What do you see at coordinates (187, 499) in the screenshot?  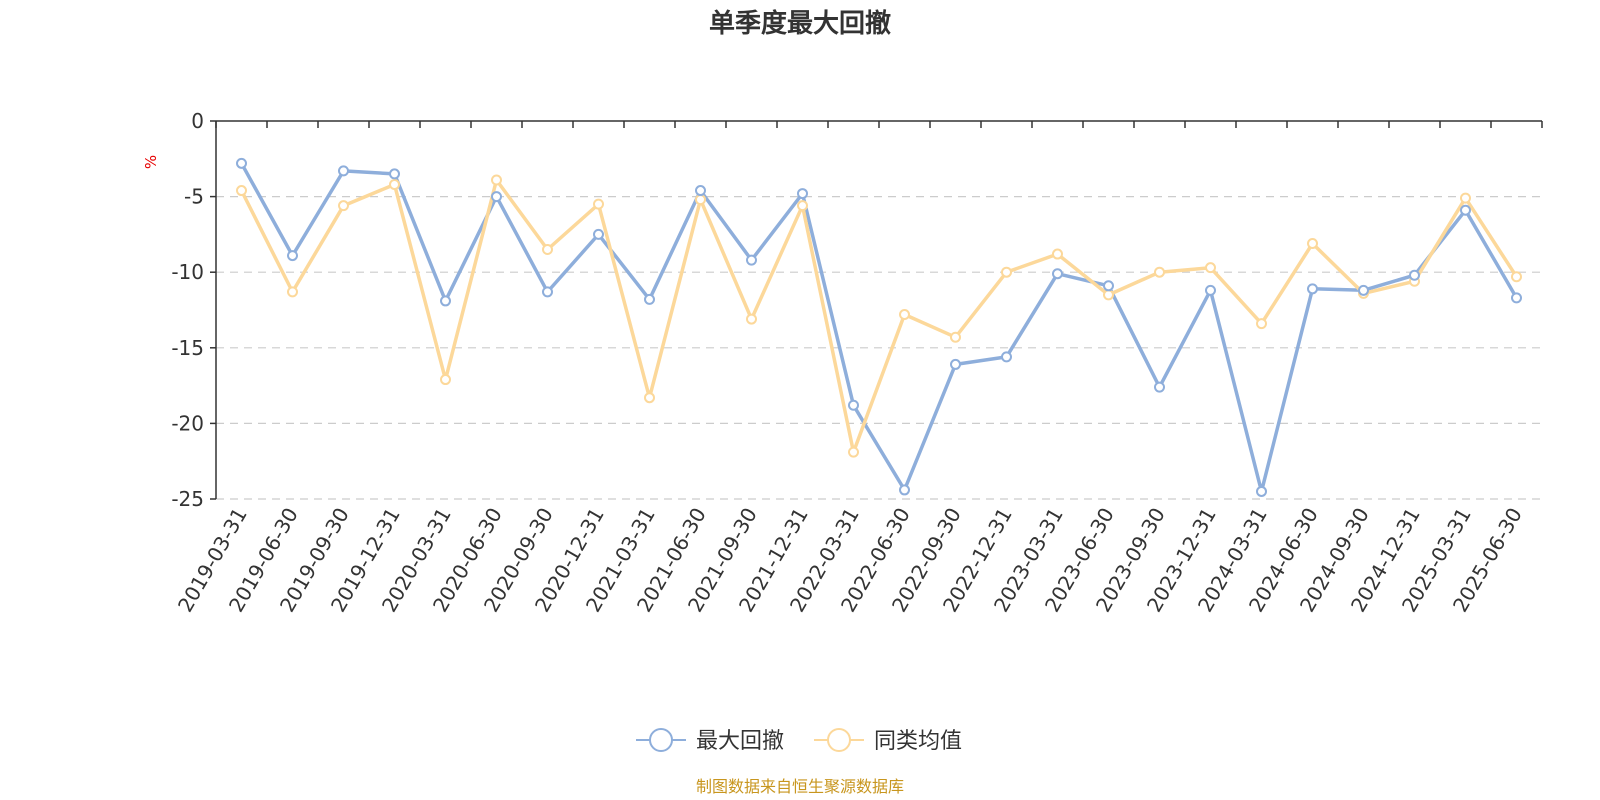 I see `y-tick-label: -25` at bounding box center [187, 499].